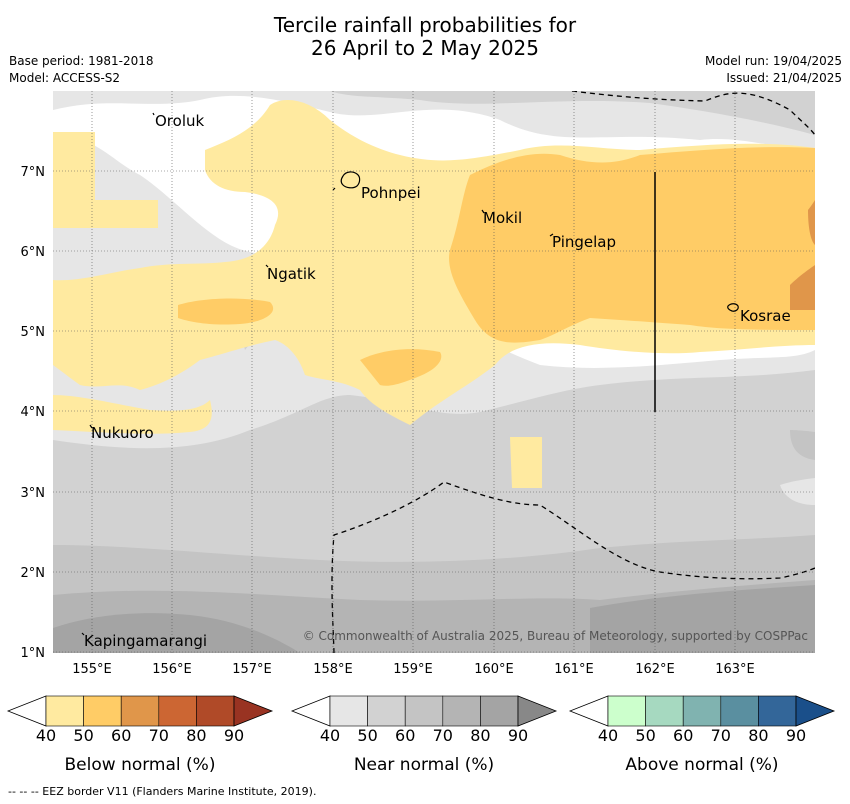  What do you see at coordinates (65, 78) in the screenshot?
I see `model-name: Model: ACCESS-S2` at bounding box center [65, 78].